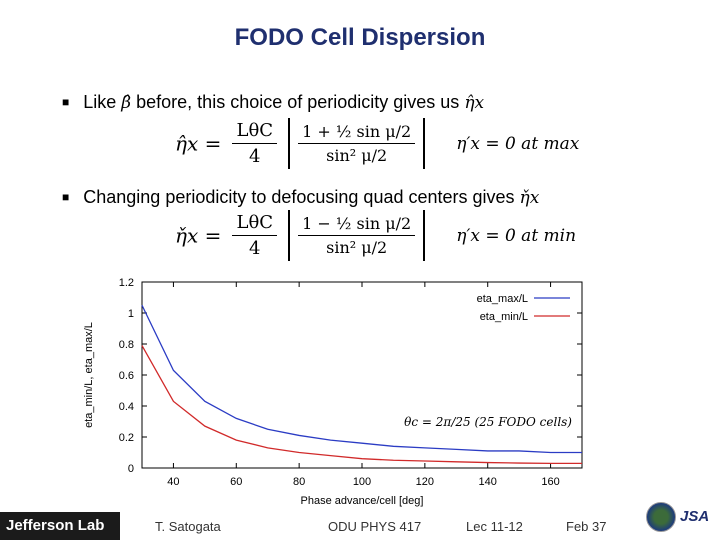 The width and height of the screenshot is (720, 540). Describe the element at coordinates (518, 143) in the screenshot. I see `eq1-side: η′x = 0 at max` at that location.